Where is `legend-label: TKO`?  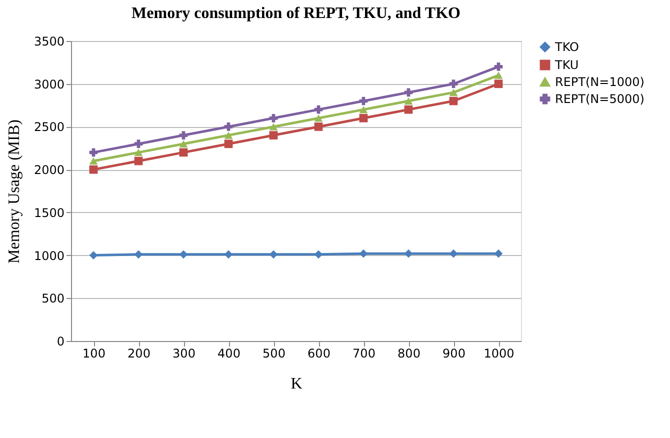
legend-label: TKO is located at coordinates (566, 47).